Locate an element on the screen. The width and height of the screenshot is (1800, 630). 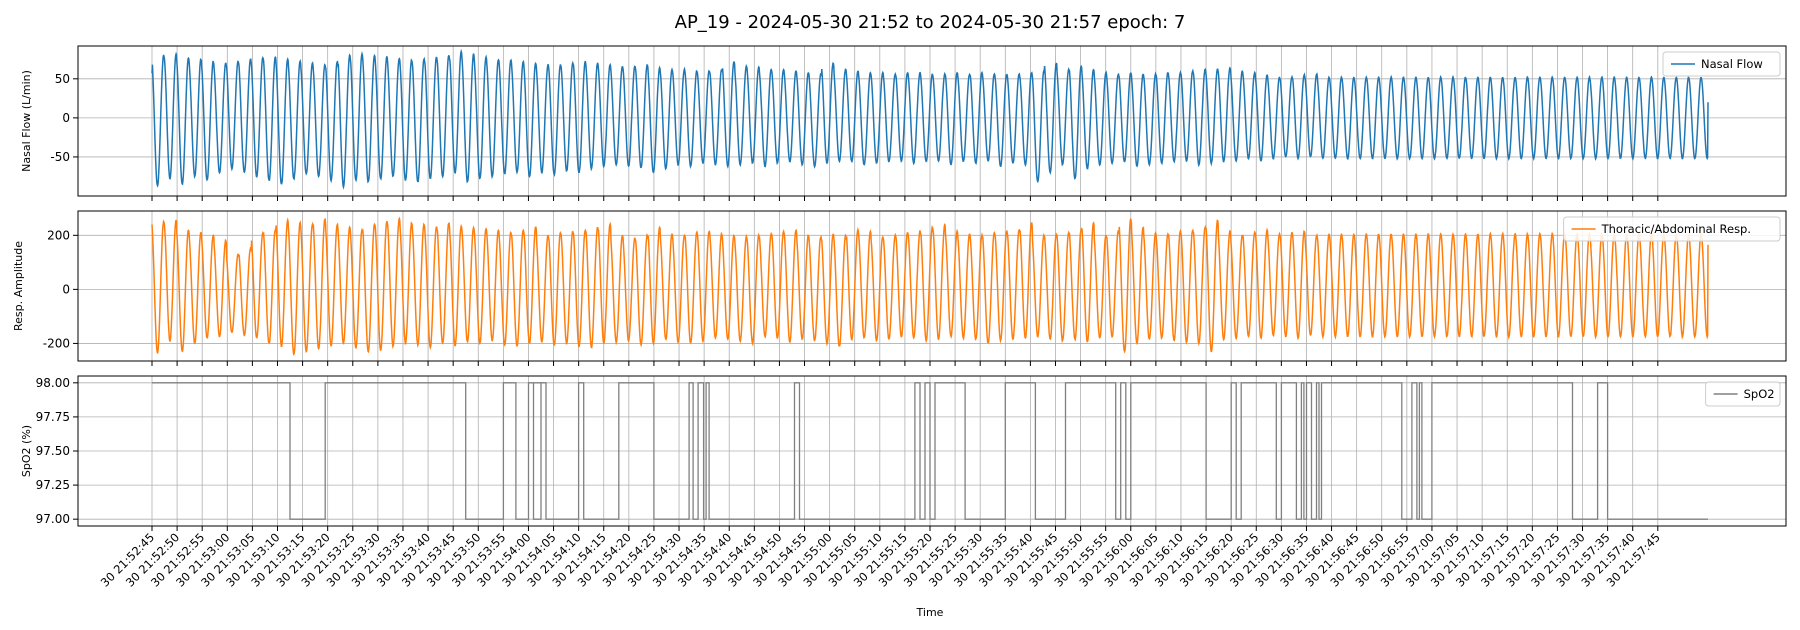
legend-label: SpO2 is located at coordinates (1759, 394).